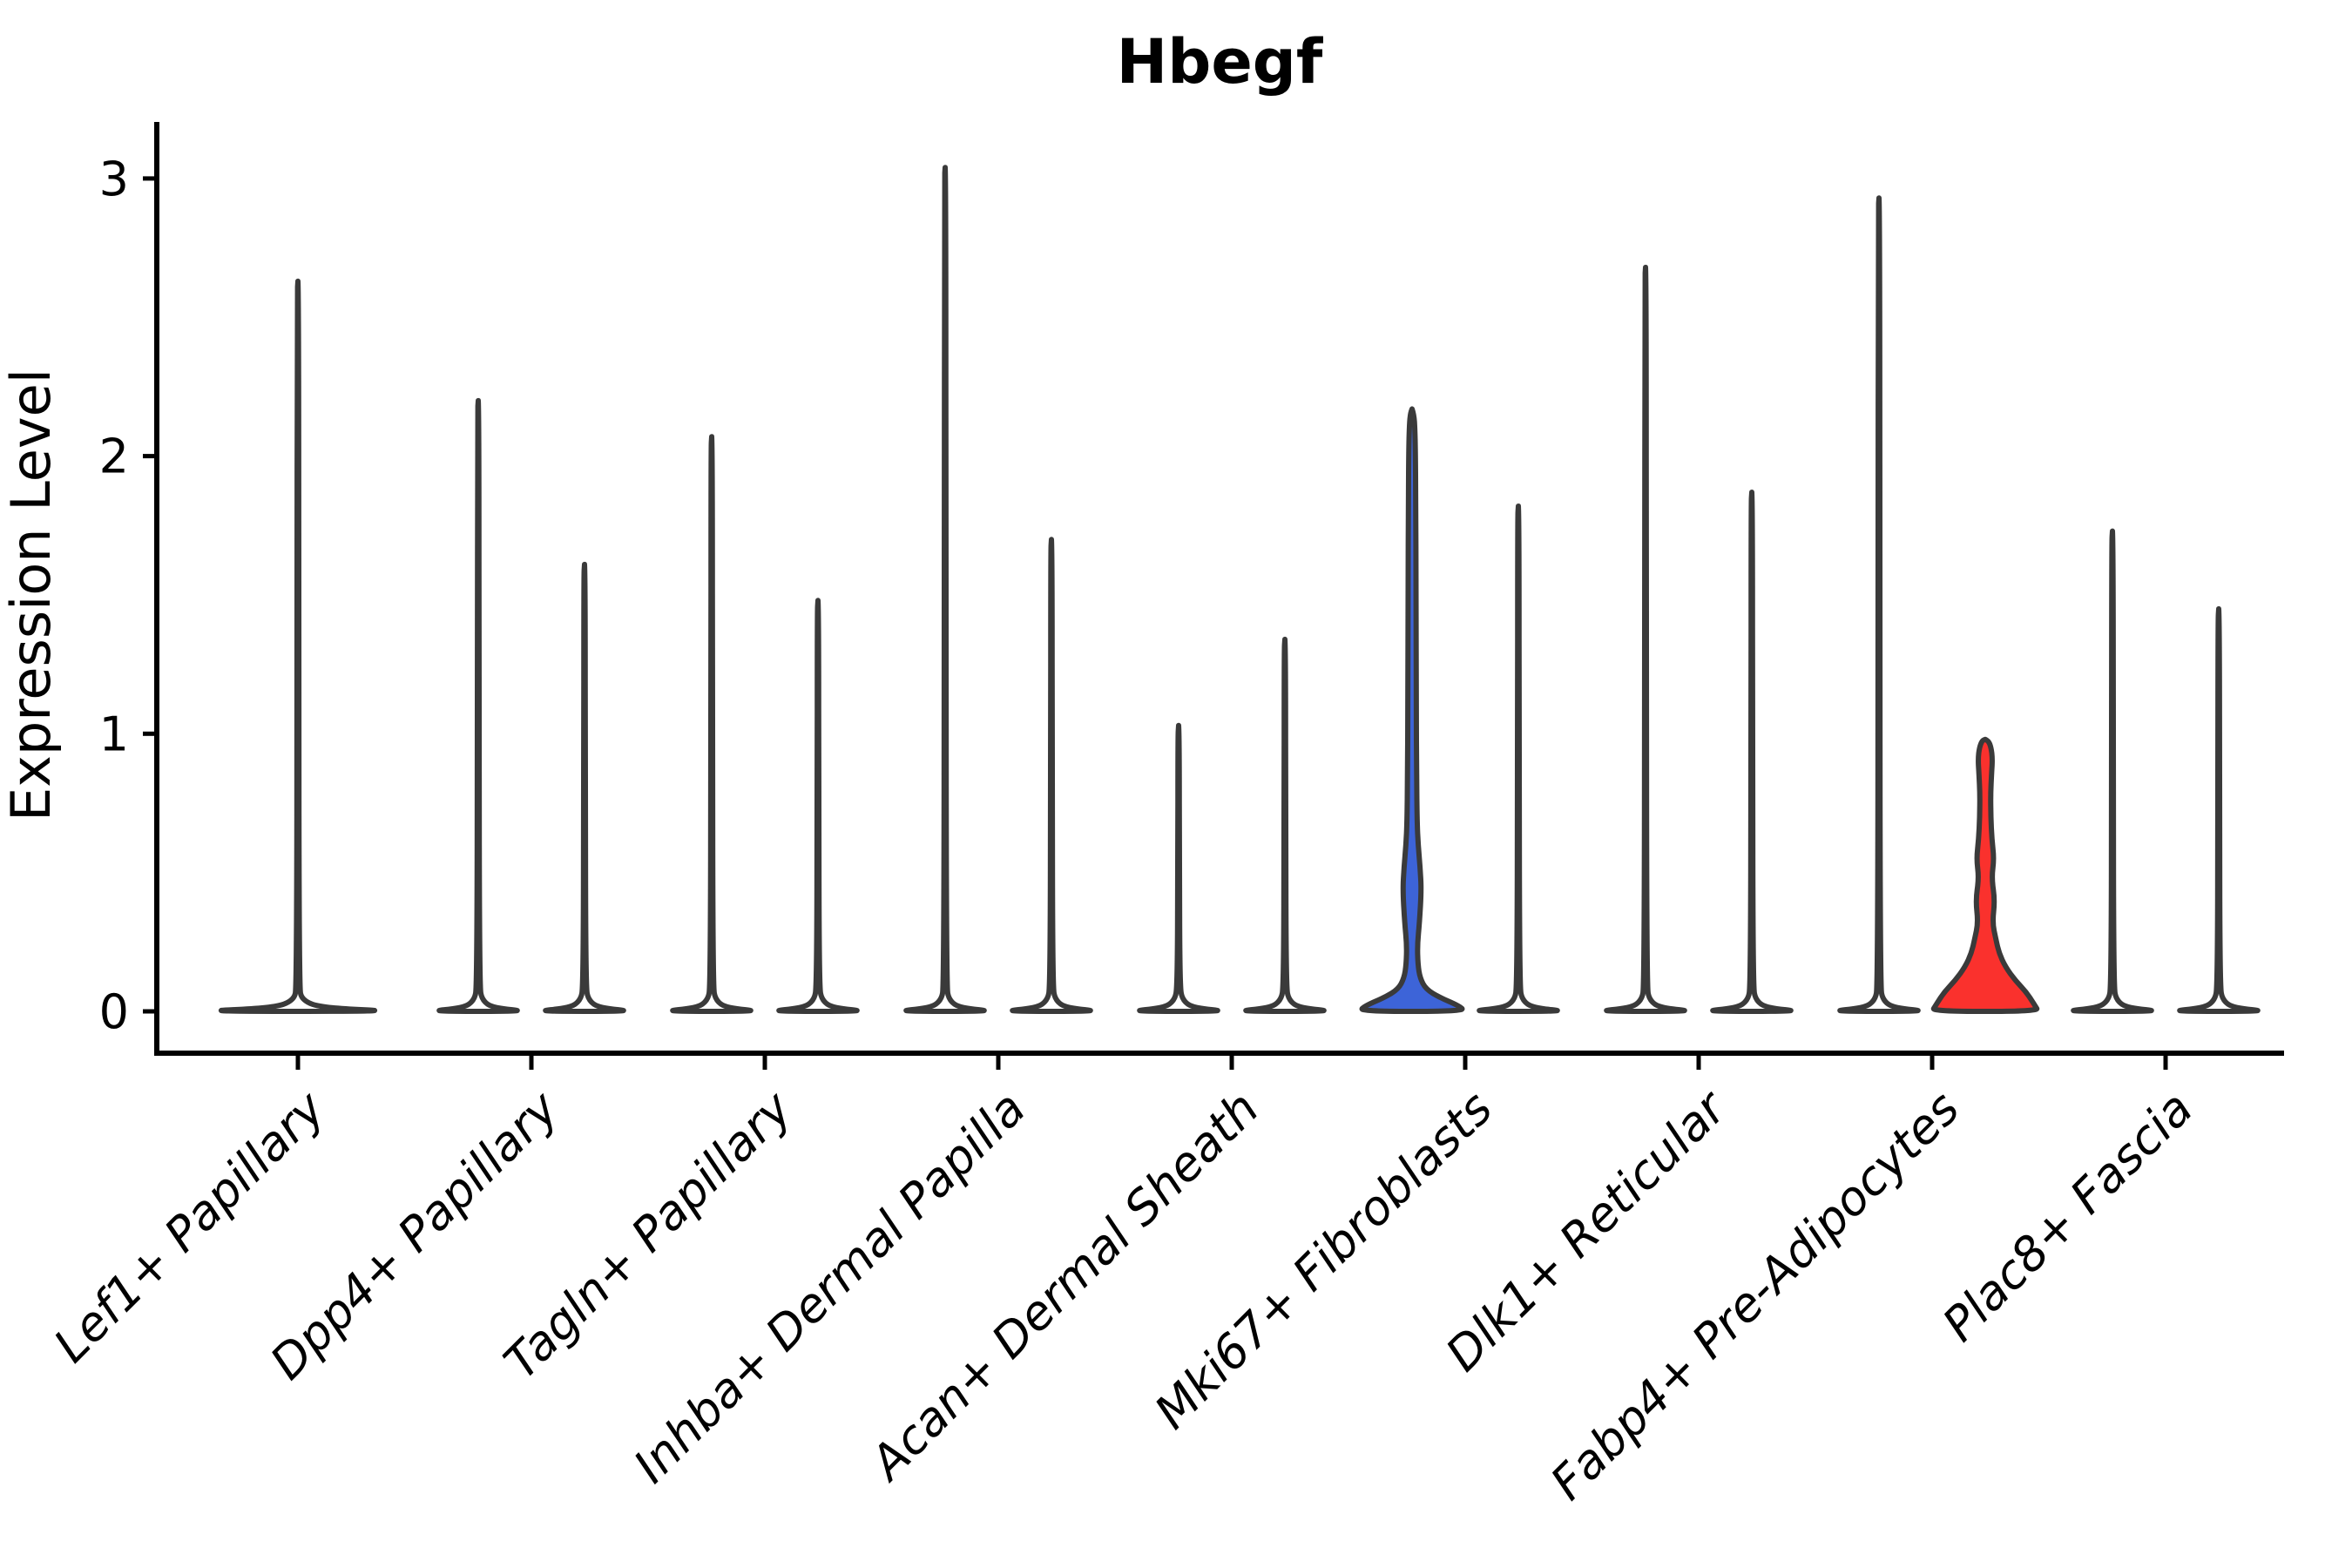 The image size is (2352, 1568). What do you see at coordinates (584, 787) in the screenshot?
I see `violin-dpp4-papillary-right` at bounding box center [584, 787].